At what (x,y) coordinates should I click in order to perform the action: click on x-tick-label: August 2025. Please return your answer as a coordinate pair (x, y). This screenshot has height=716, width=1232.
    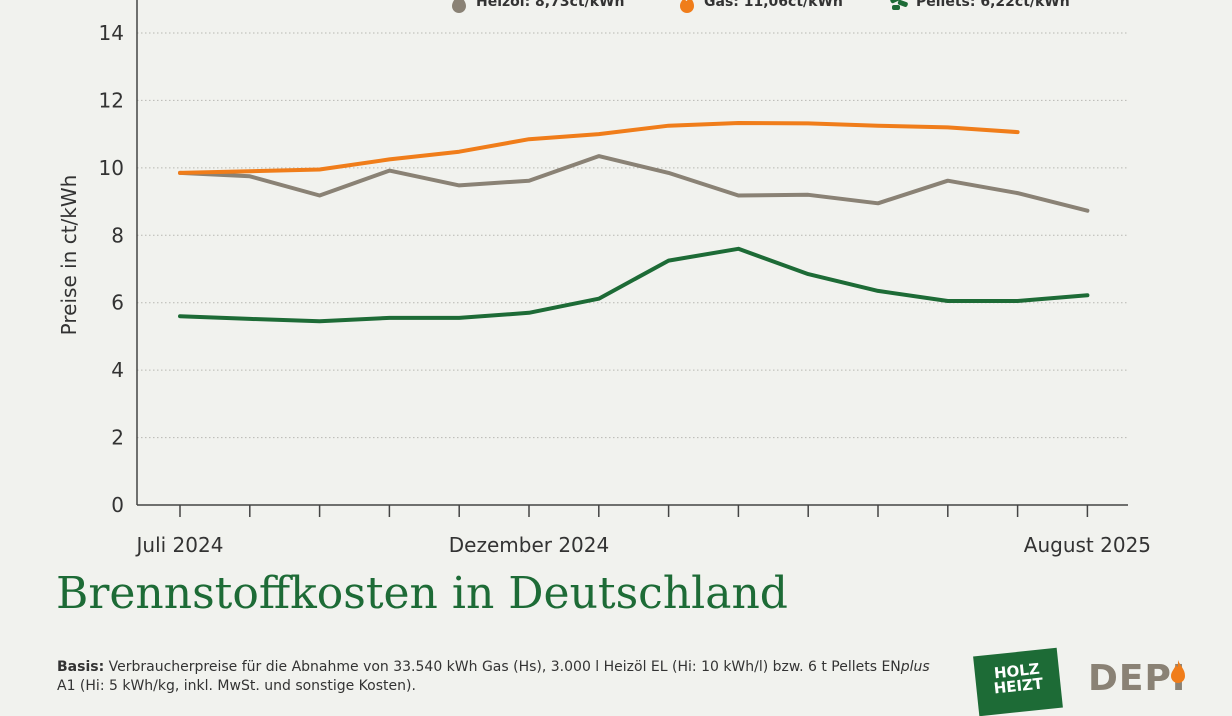
    Looking at the image, I should click on (1087, 545).